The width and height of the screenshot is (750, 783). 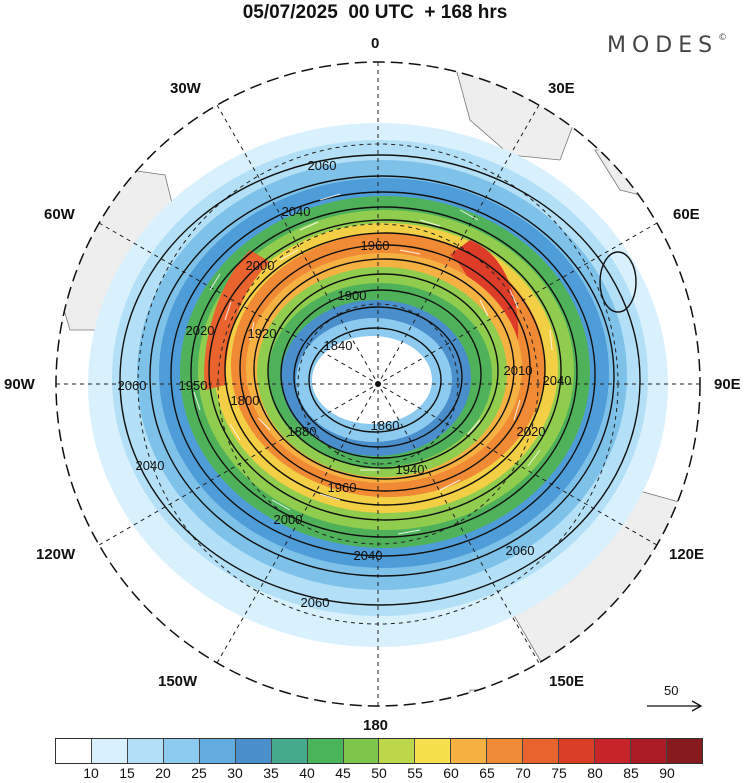 I want to click on colorbar, so click(x=379, y=751).